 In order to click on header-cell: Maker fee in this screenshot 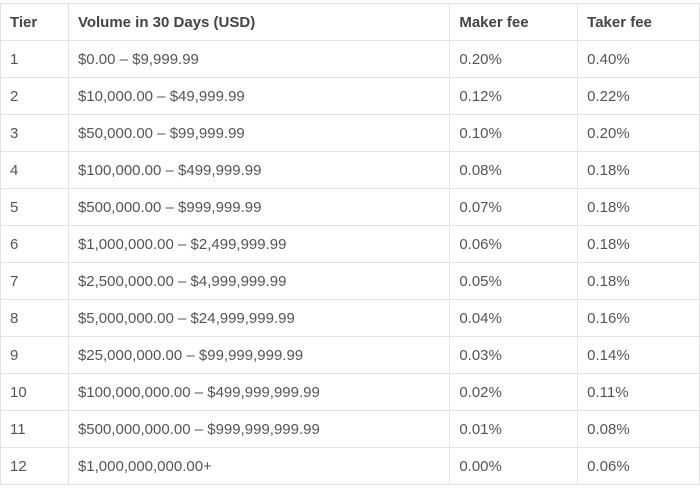, I will do `click(514, 22)`.